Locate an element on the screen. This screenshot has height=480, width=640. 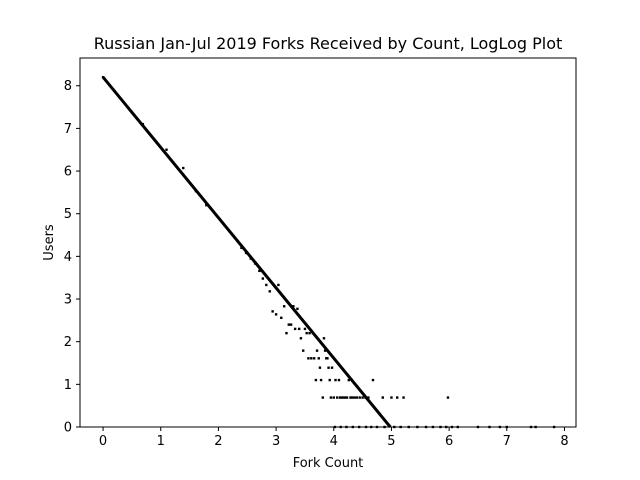
x-tick-label: 0 is located at coordinates (103, 441).